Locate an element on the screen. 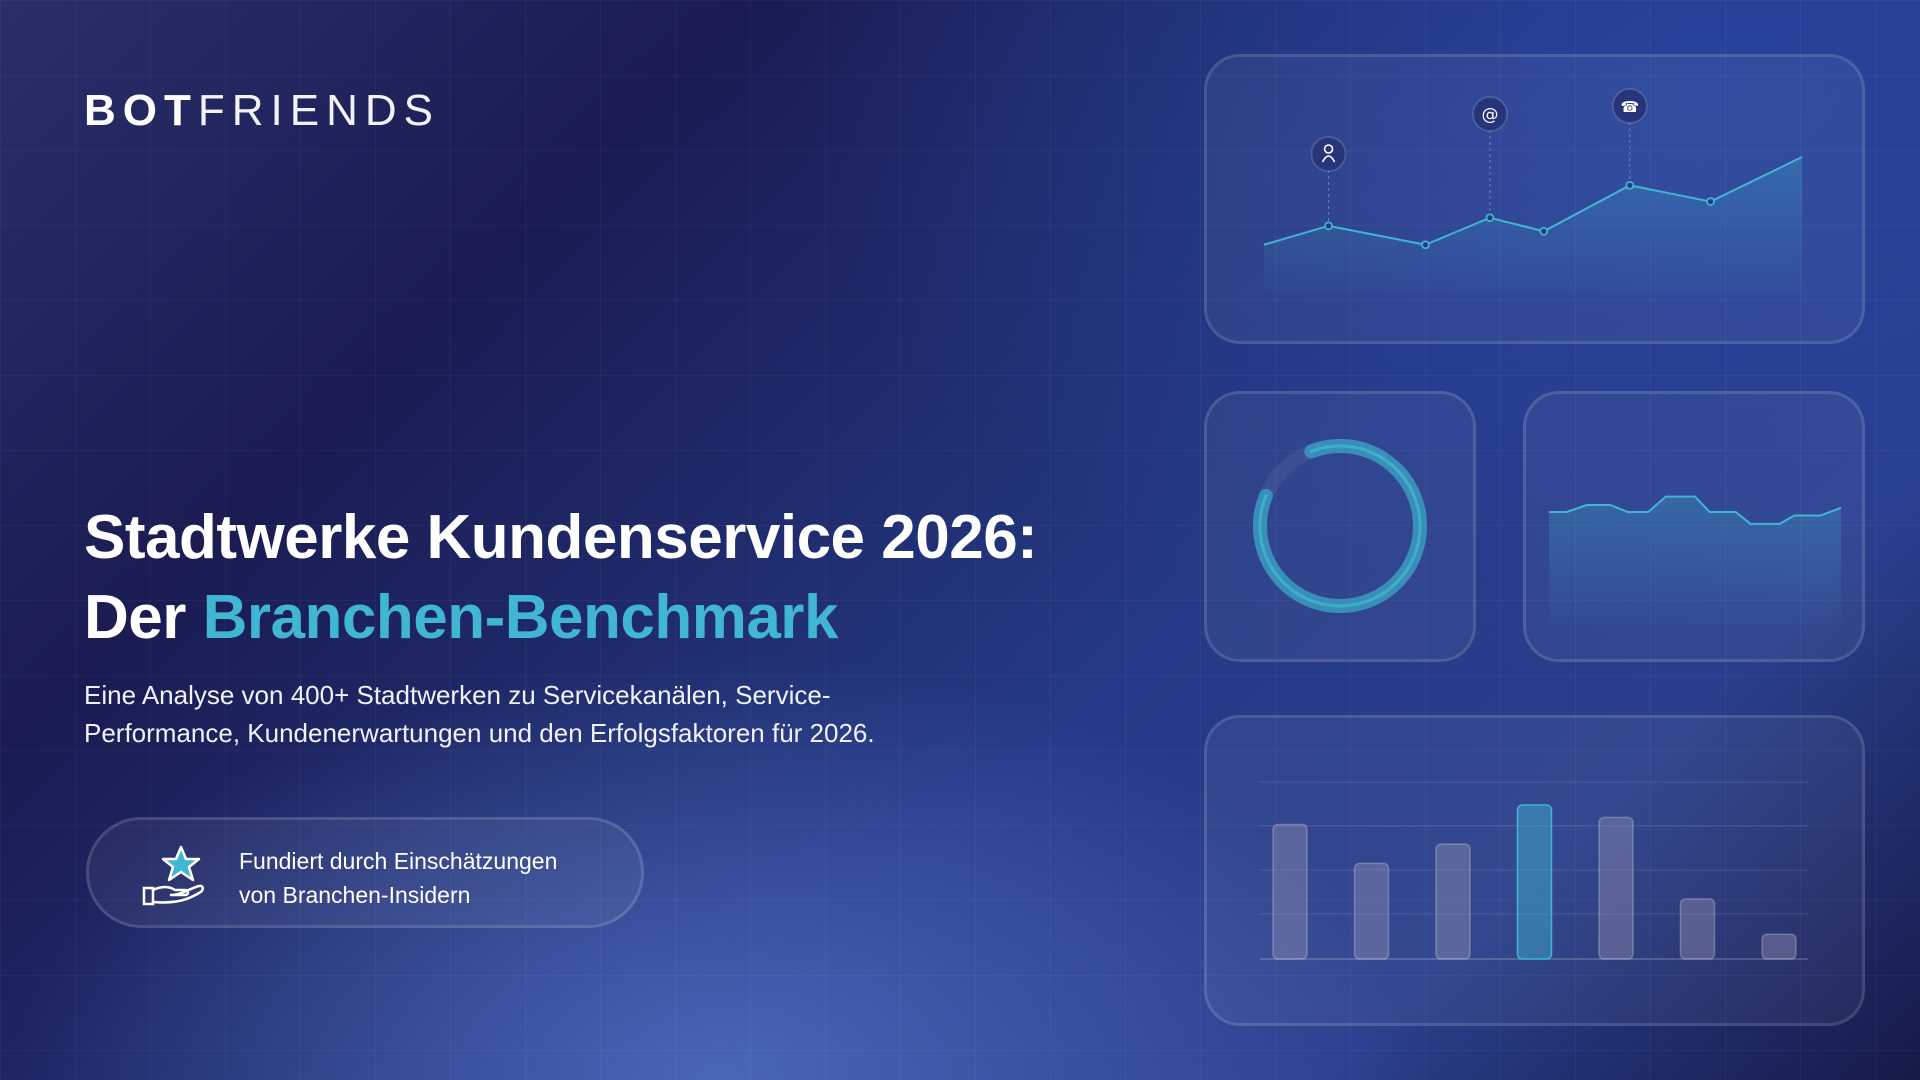  hand-star-icon is located at coordinates (173, 875).